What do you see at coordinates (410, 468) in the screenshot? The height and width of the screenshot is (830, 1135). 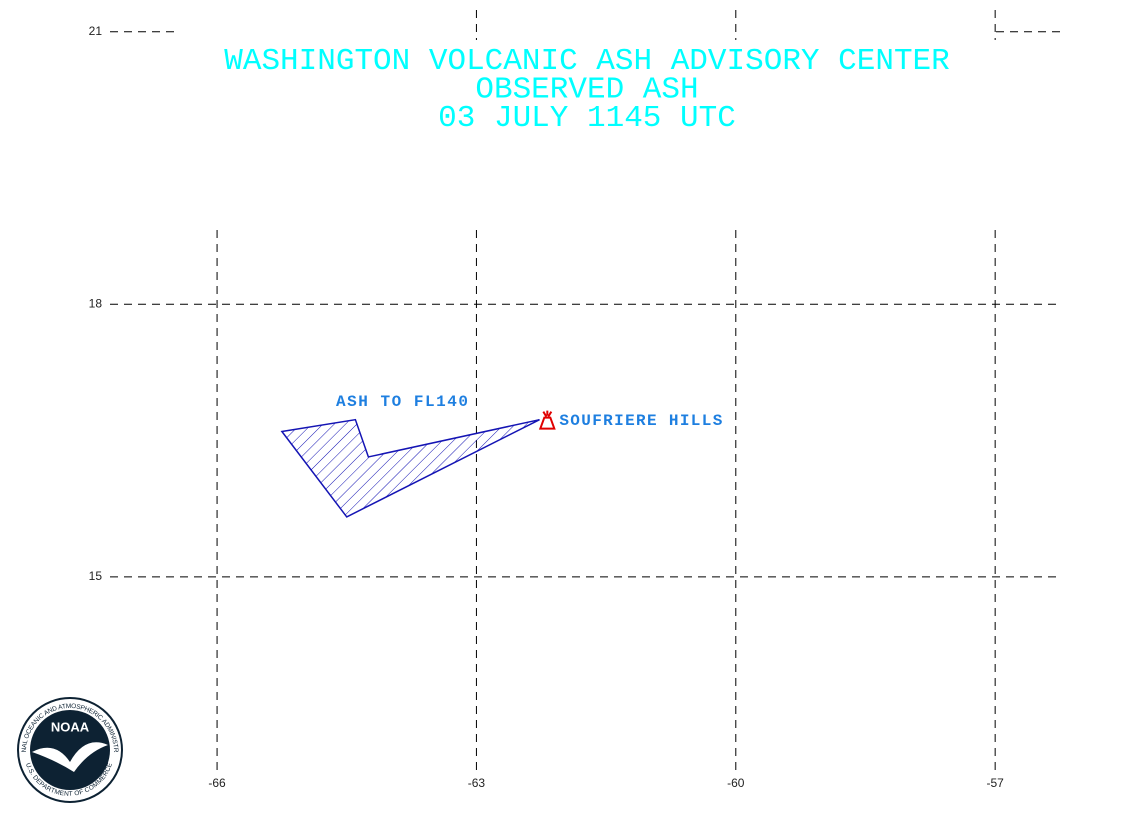 I see `ash-area` at bounding box center [410, 468].